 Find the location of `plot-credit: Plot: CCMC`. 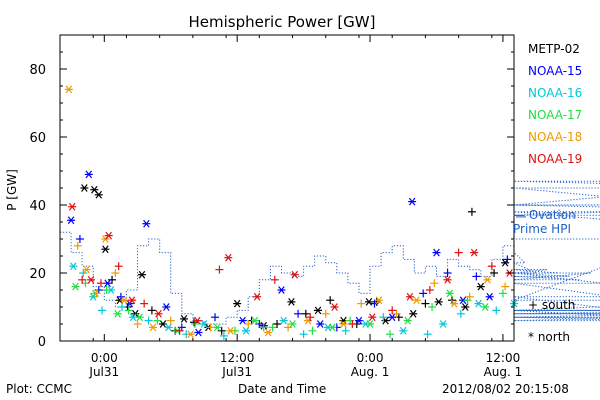

plot-credit: Plot: CCMC is located at coordinates (39, 389).